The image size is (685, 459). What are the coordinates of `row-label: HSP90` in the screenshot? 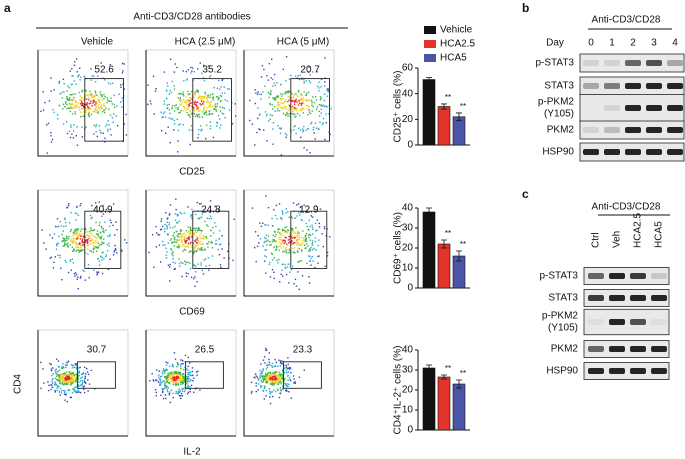 It's located at (562, 371).